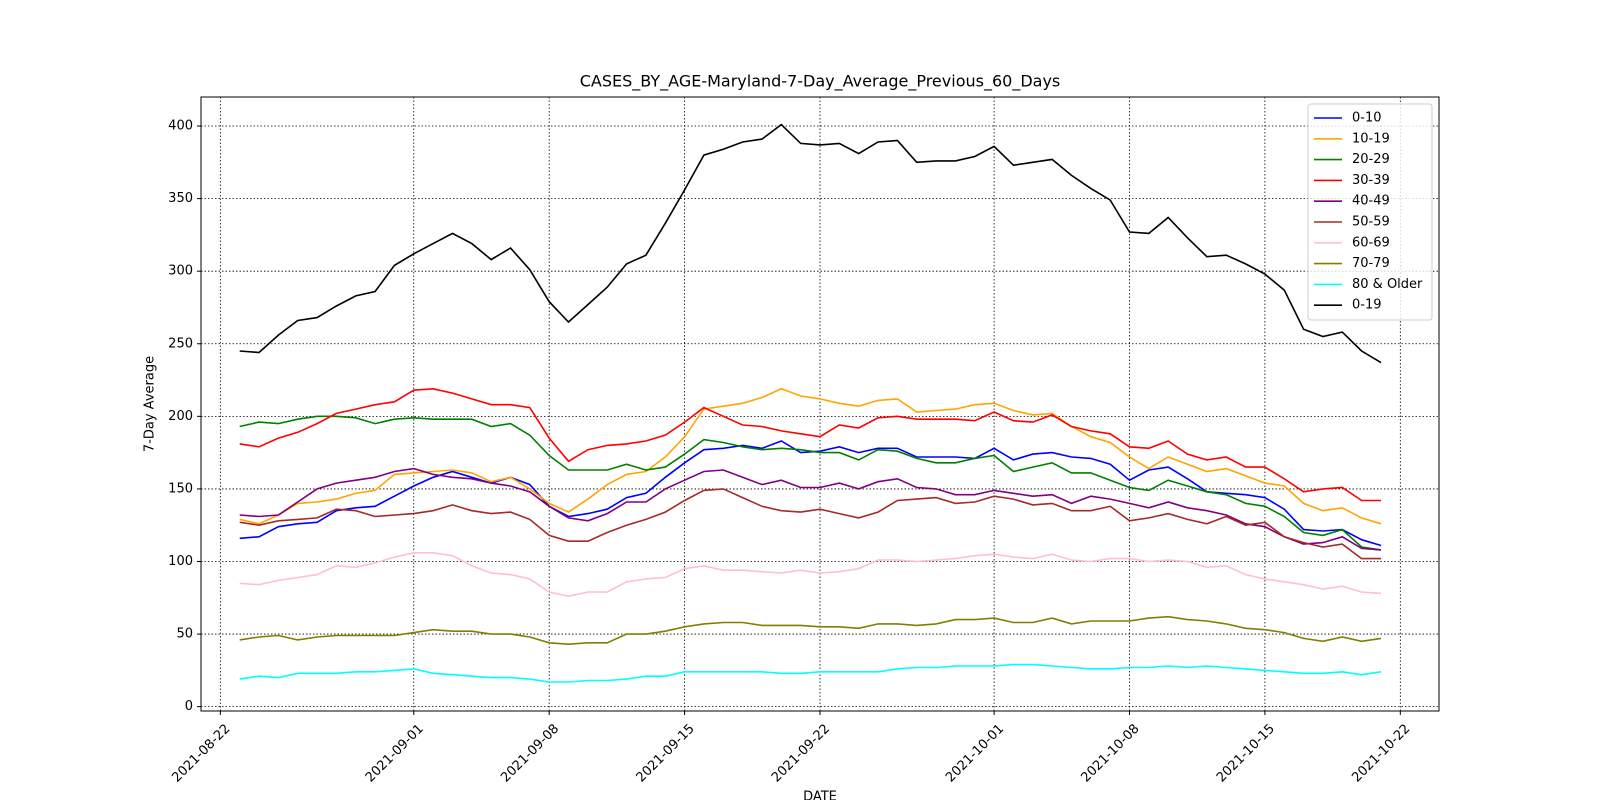 The width and height of the screenshot is (1600, 800). What do you see at coordinates (184, 634) in the screenshot?
I see `y-tick-label: 50` at bounding box center [184, 634].